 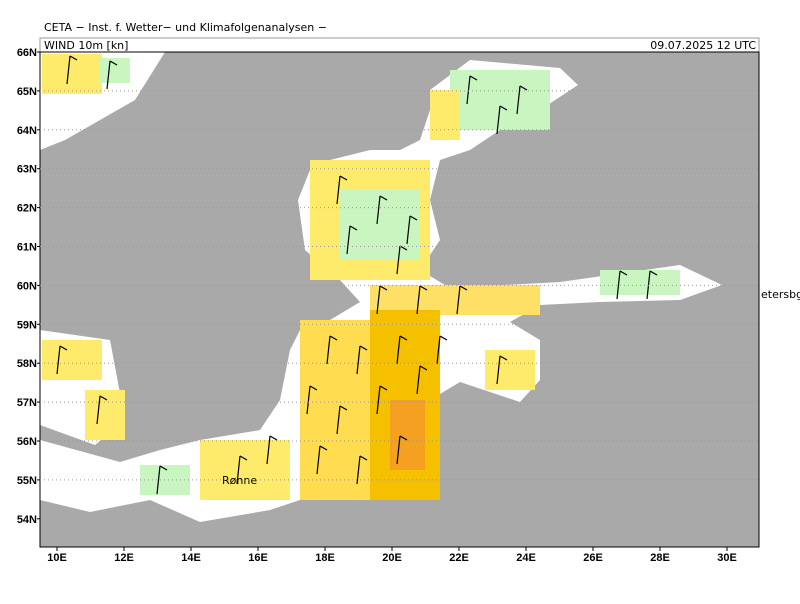 What do you see at coordinates (727, 558) in the screenshot?
I see `lon-label: 30E` at bounding box center [727, 558].